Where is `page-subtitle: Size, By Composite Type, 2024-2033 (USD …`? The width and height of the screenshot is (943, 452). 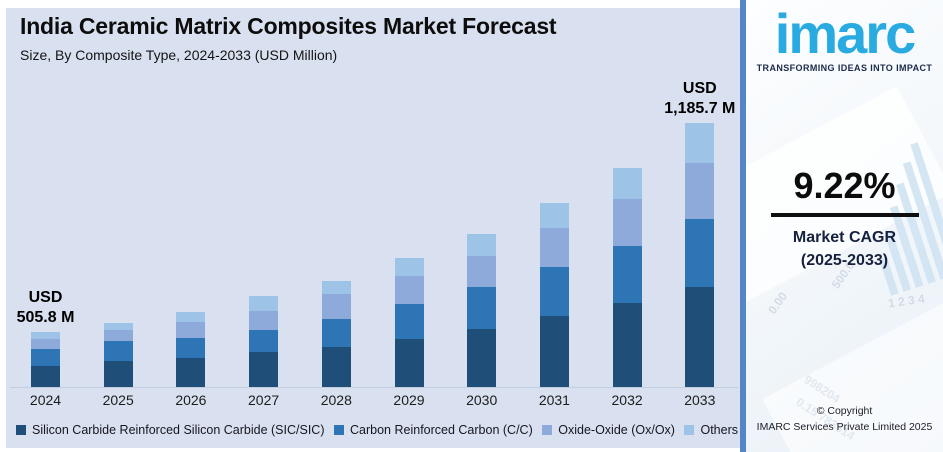
page-subtitle: Size, By Composite Type, 2024-2033 (USD … is located at coordinates (179, 55).